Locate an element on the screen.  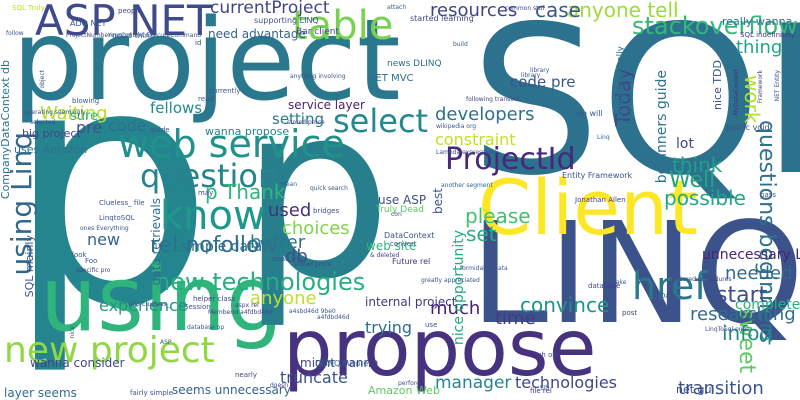
cloud-word: new technologies is located at coordinates (260, 282).